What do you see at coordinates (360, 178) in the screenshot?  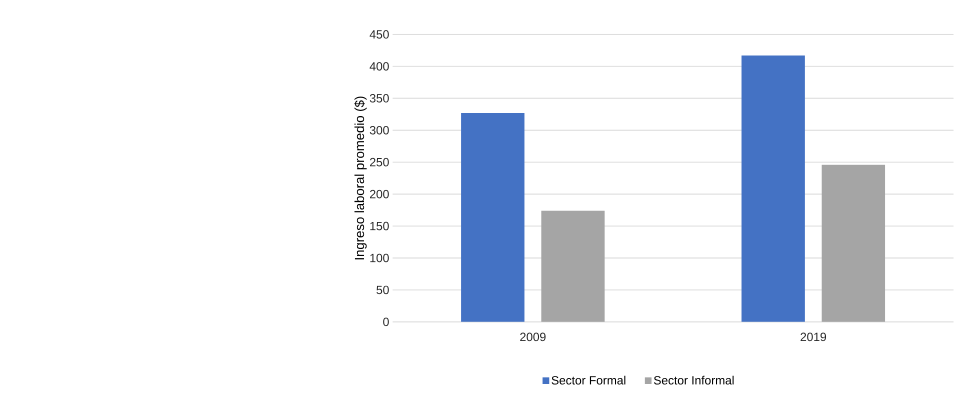 I see `y-axis-title: Ingreso laboral promedio ($)` at bounding box center [360, 178].